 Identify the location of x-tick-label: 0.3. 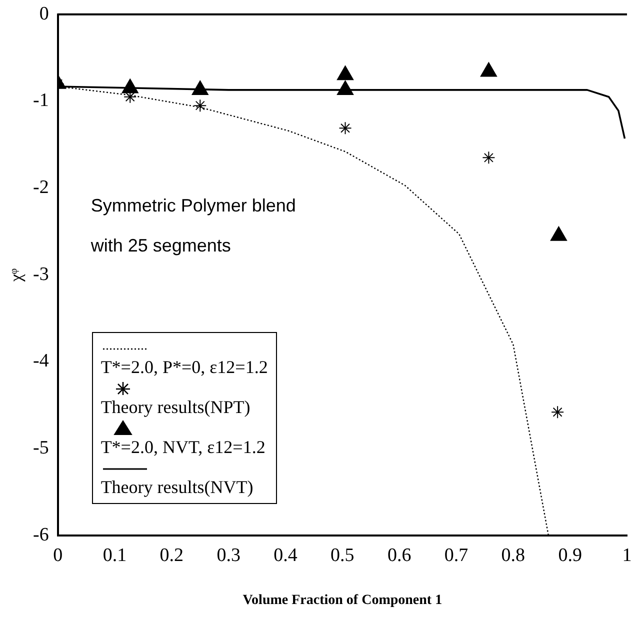
(228, 555).